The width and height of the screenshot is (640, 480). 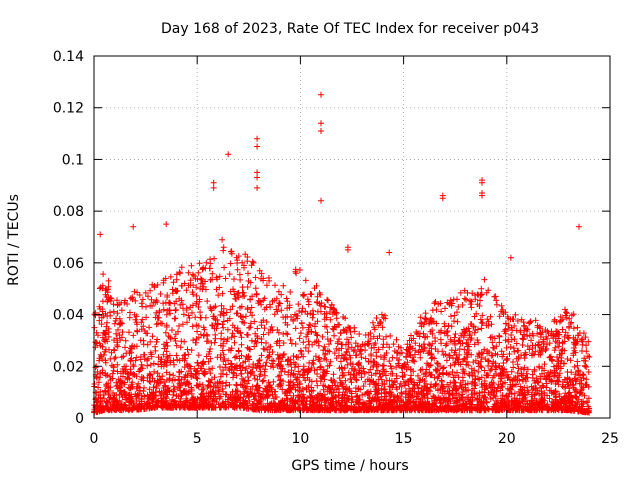 What do you see at coordinates (300, 439) in the screenshot?
I see `x-tick-label: 10` at bounding box center [300, 439].